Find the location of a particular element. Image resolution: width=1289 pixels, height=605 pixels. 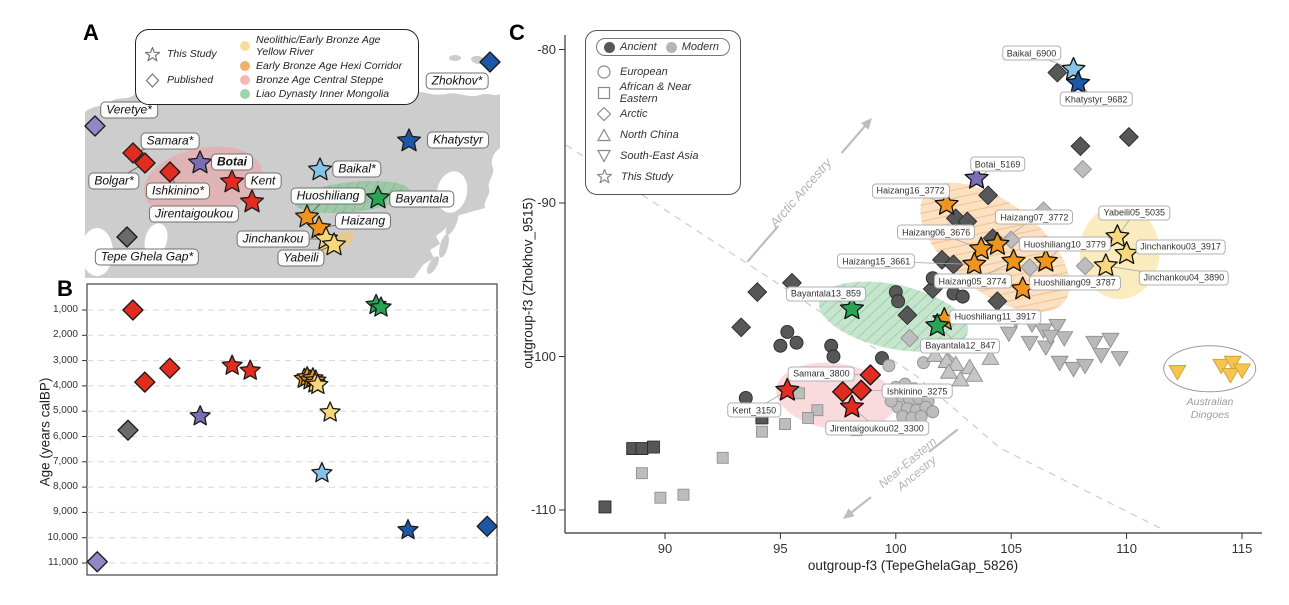

orange-dot-icon is located at coordinates (245, 66).